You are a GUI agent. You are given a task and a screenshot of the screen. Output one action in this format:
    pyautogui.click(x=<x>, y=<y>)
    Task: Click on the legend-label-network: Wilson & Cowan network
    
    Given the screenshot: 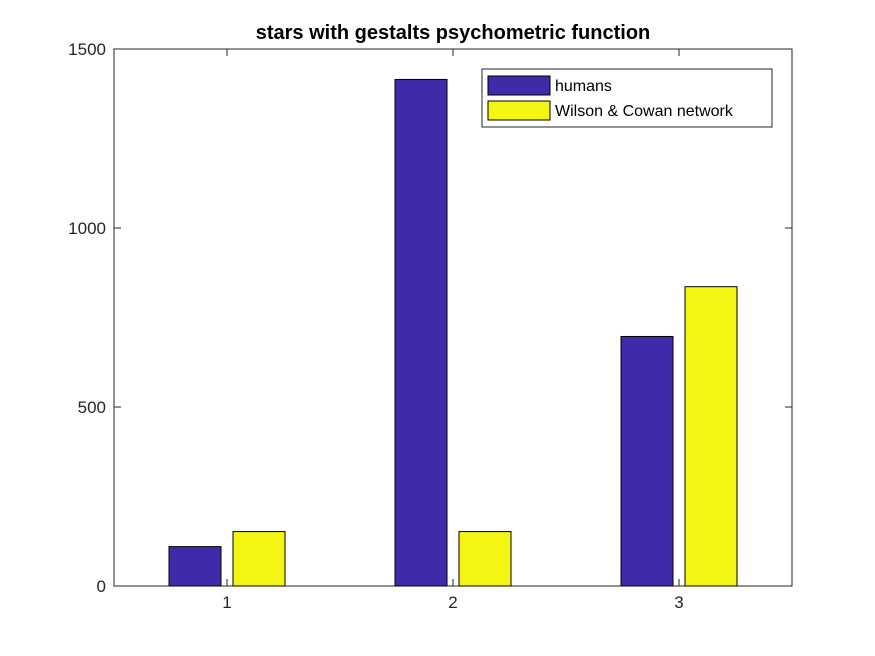 What is the action you would take?
    pyautogui.click(x=644, y=111)
    